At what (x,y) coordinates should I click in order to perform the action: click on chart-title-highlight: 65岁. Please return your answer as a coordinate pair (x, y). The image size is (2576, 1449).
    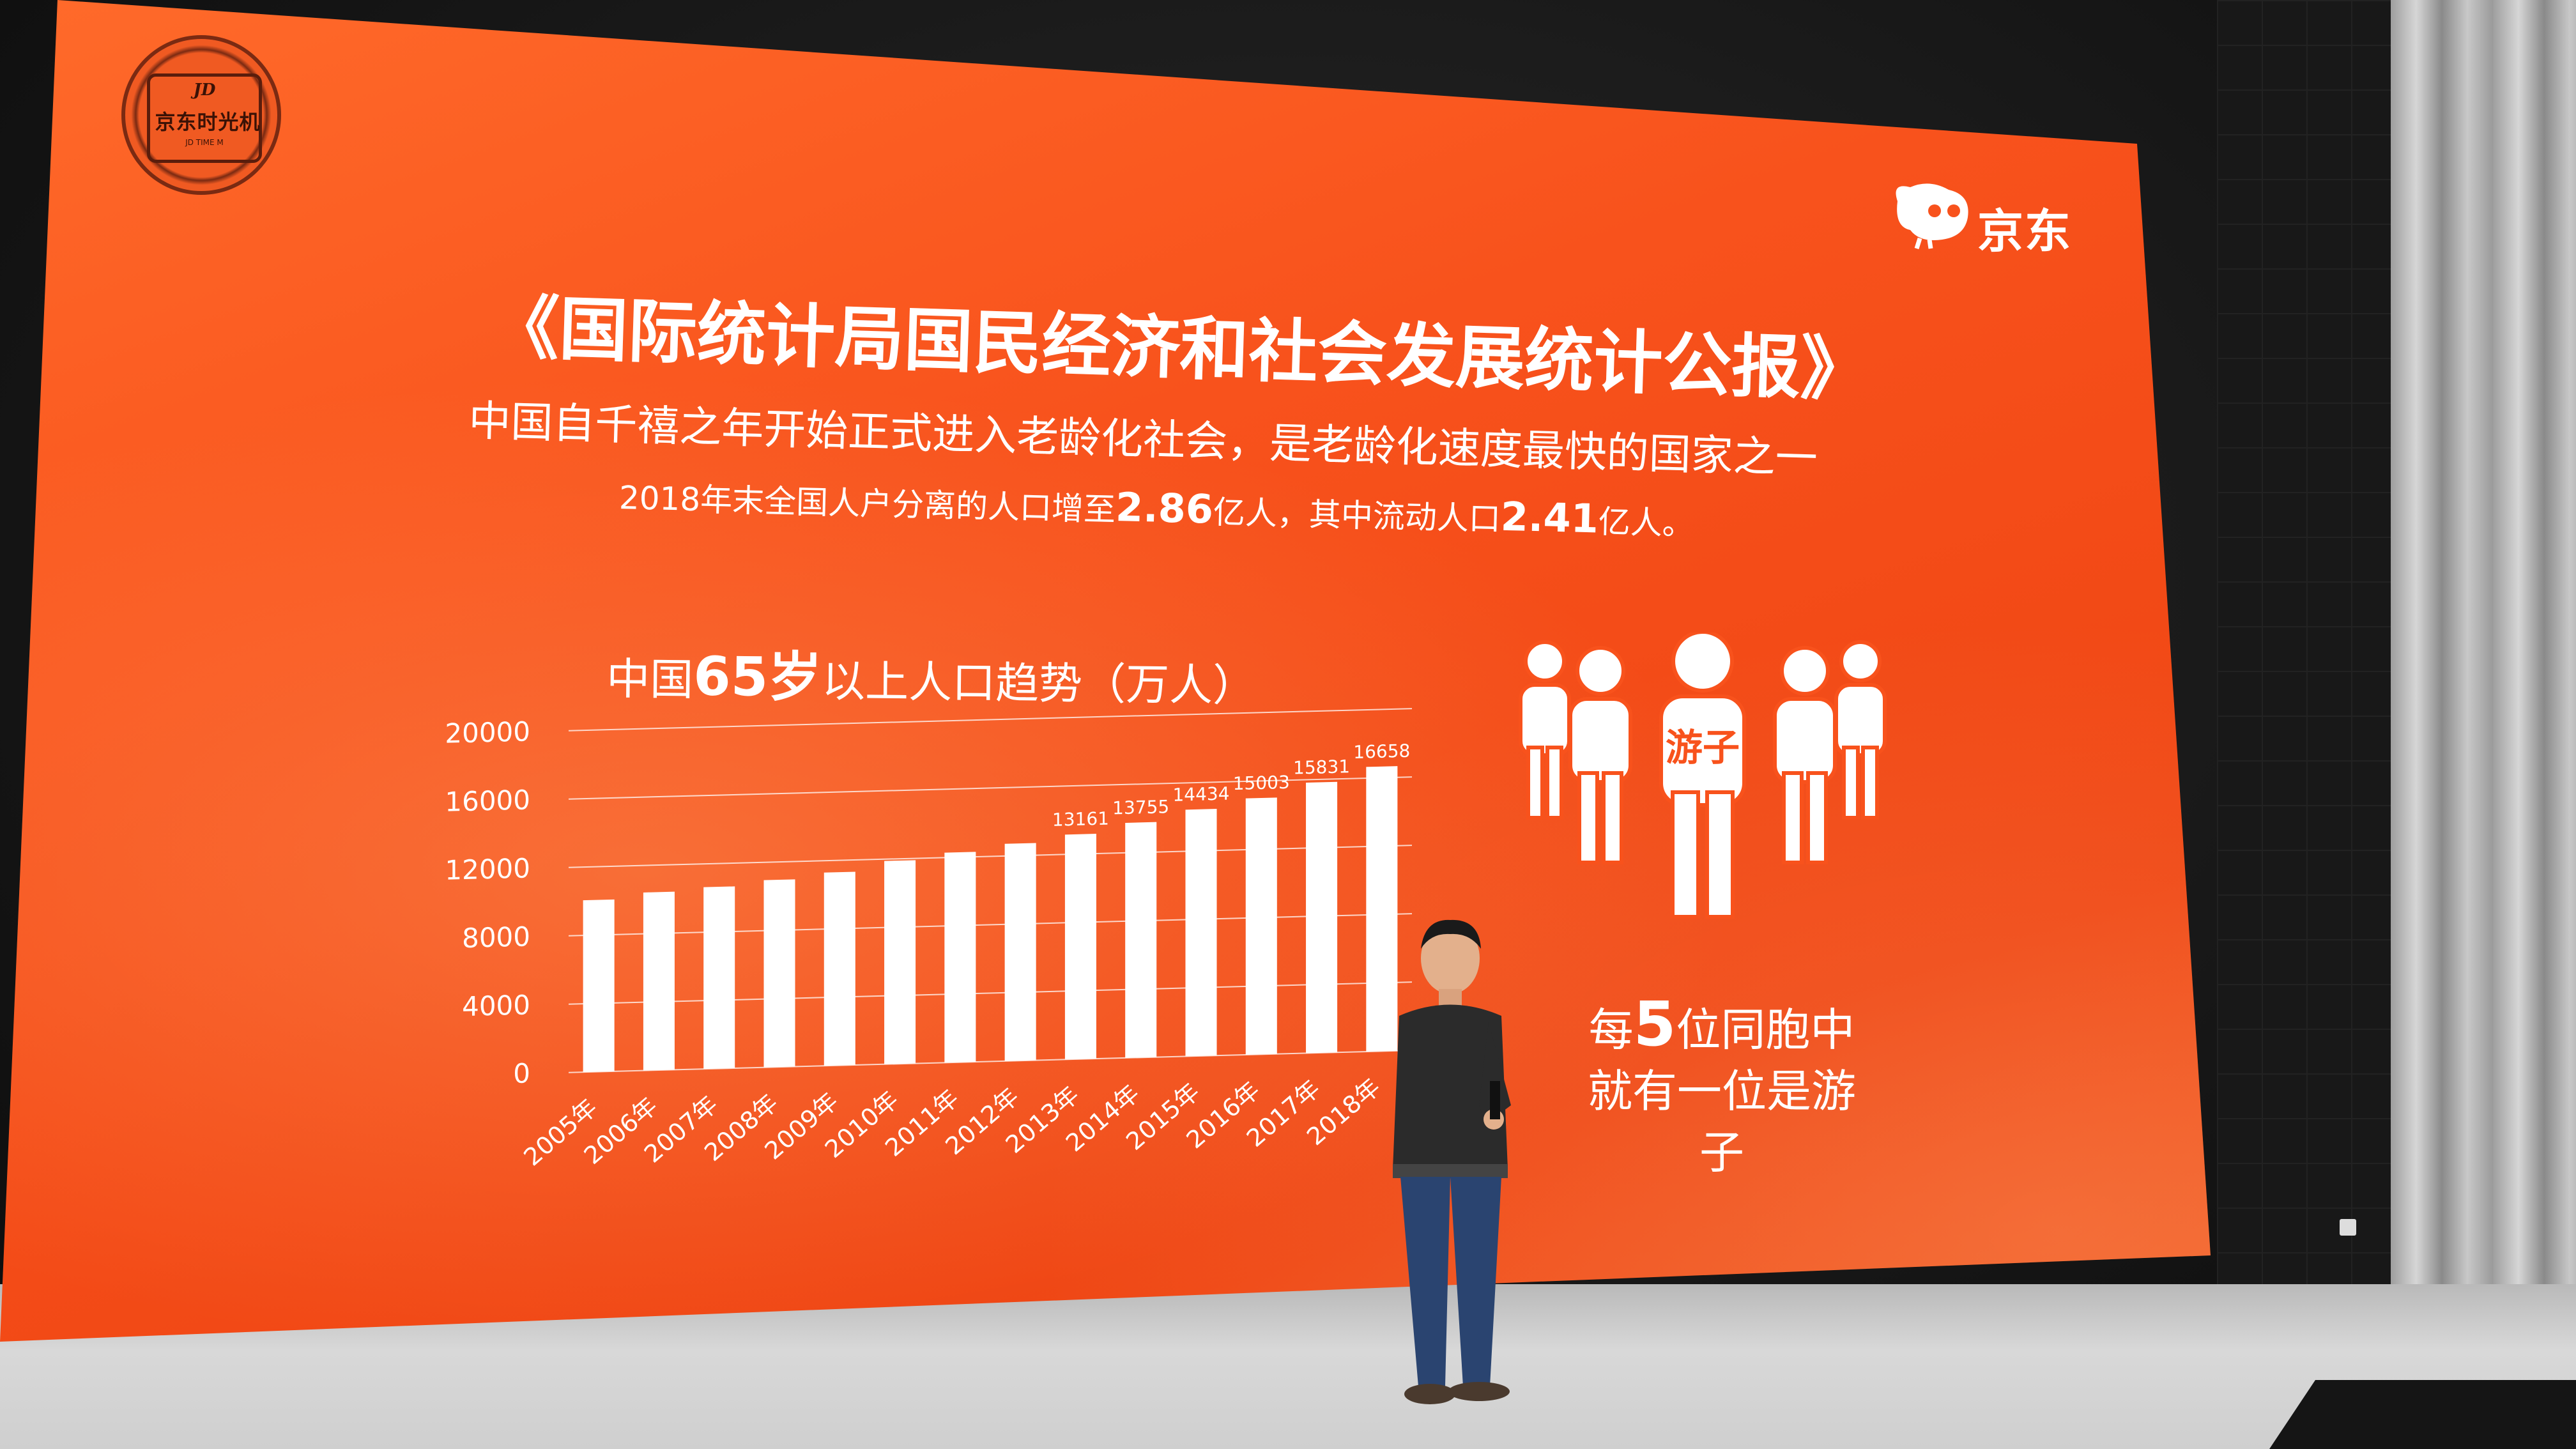
    Looking at the image, I should click on (757, 677).